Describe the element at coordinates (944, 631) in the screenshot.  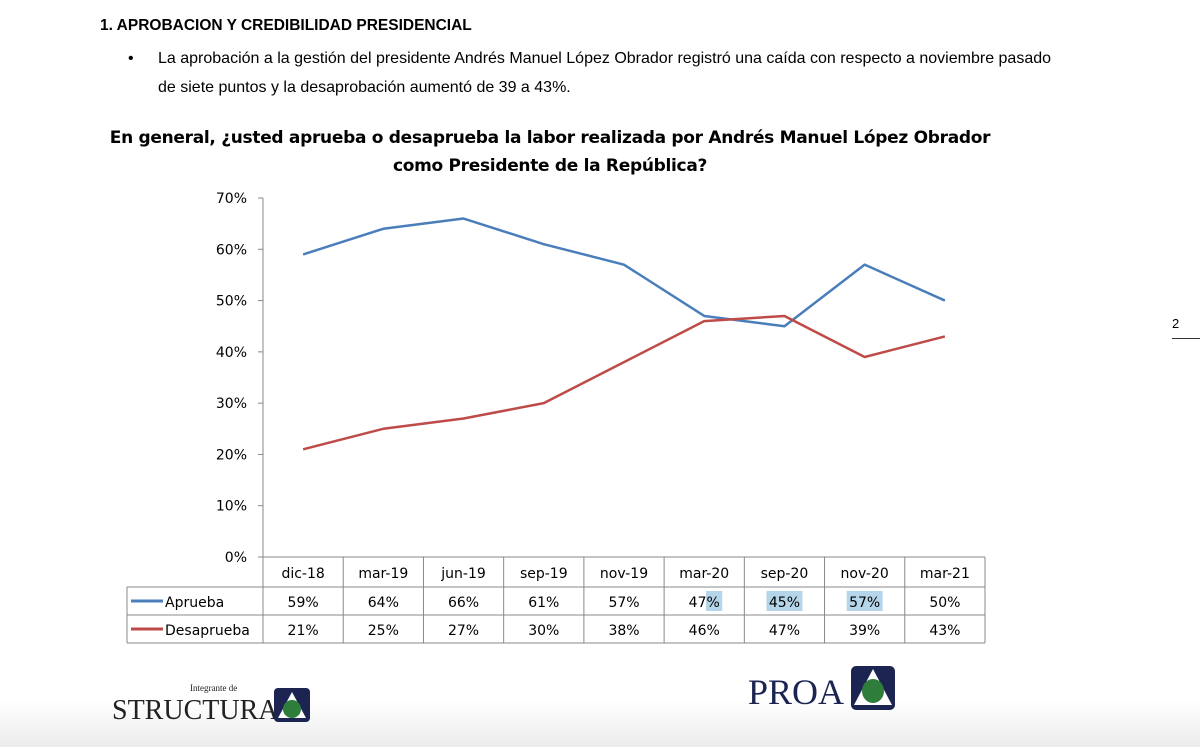
I see `data-label: 43%` at that location.